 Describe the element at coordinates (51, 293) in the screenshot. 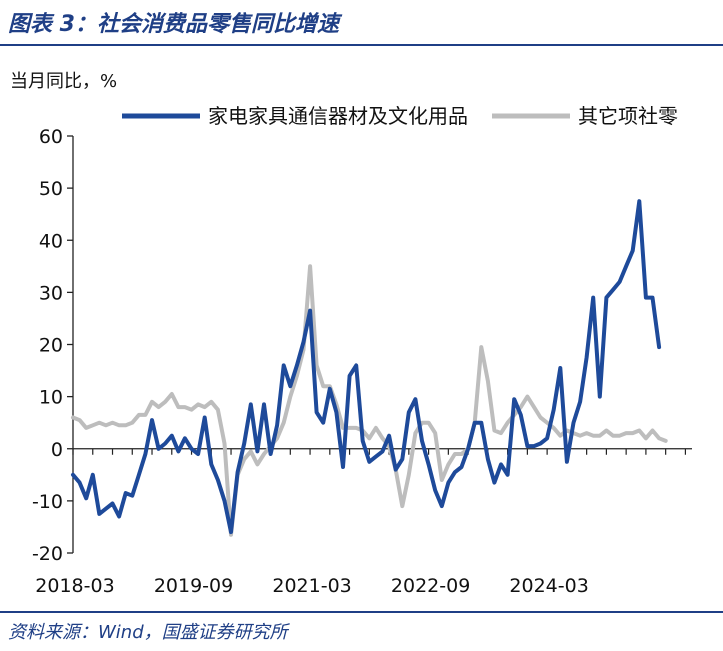

I see `y-tick-label: 30` at that location.